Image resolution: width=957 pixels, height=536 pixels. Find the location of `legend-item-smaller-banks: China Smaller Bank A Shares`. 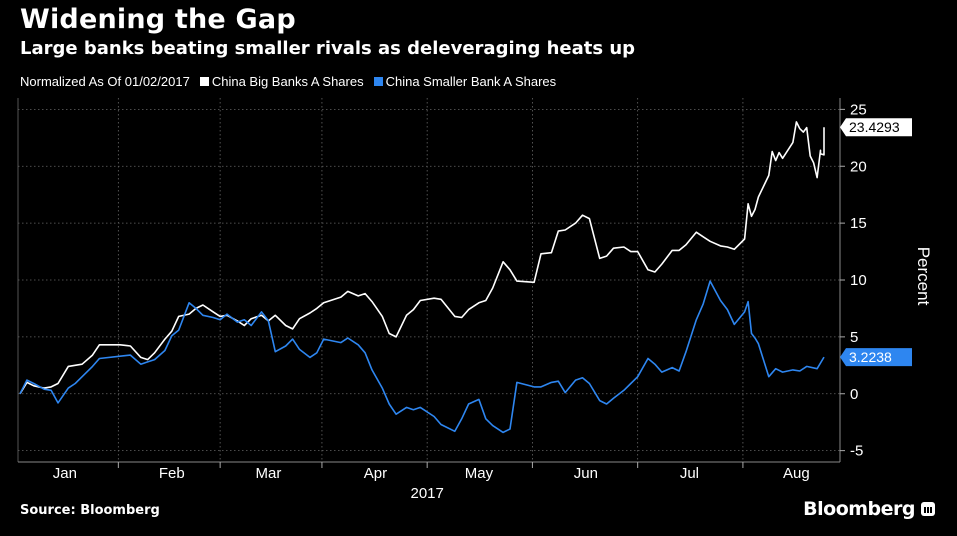

legend-item-smaller-banks: China Smaller Bank A Shares is located at coordinates (465, 81).